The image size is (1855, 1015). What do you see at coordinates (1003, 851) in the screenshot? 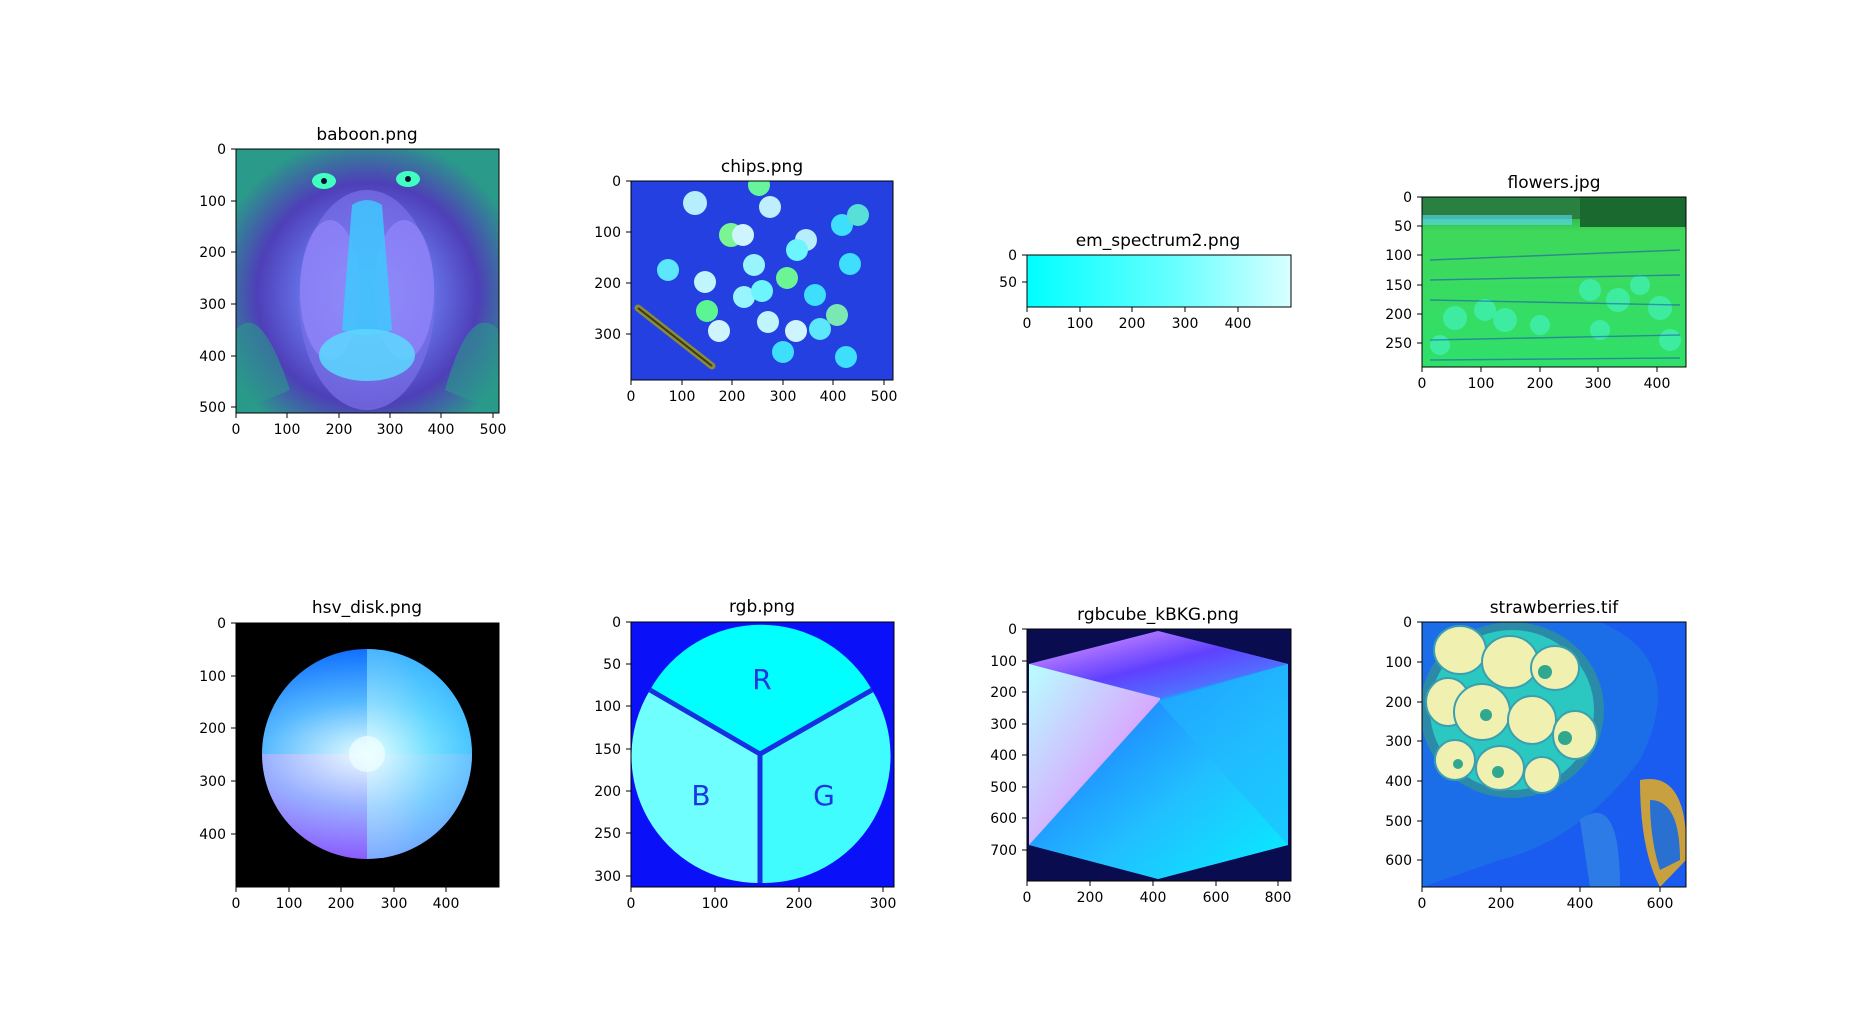
I see `y-tick-label: 700` at bounding box center [1003, 851].